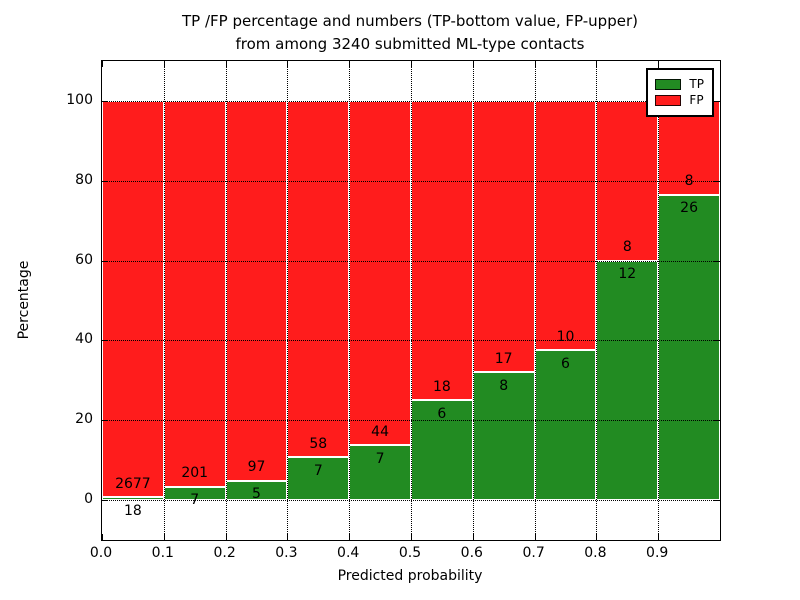 The image size is (800, 600). What do you see at coordinates (224, 553) in the screenshot?
I see `x-tick-label: 0.2` at bounding box center [224, 553].